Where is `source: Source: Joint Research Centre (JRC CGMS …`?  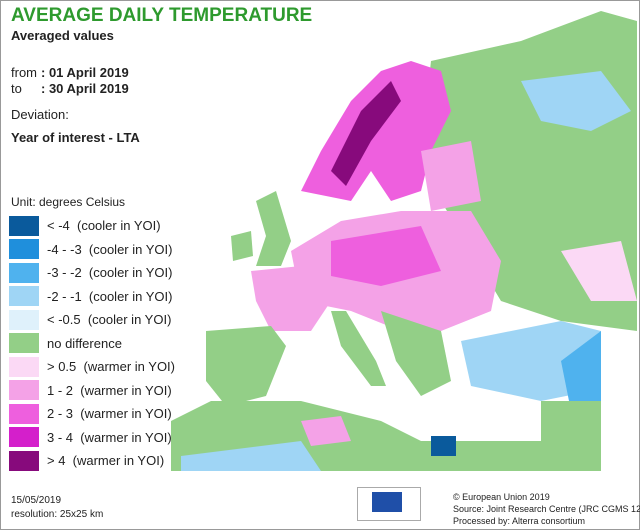 source: Source: Joint Research Centre (JRC CGMS … is located at coordinates (546, 509).